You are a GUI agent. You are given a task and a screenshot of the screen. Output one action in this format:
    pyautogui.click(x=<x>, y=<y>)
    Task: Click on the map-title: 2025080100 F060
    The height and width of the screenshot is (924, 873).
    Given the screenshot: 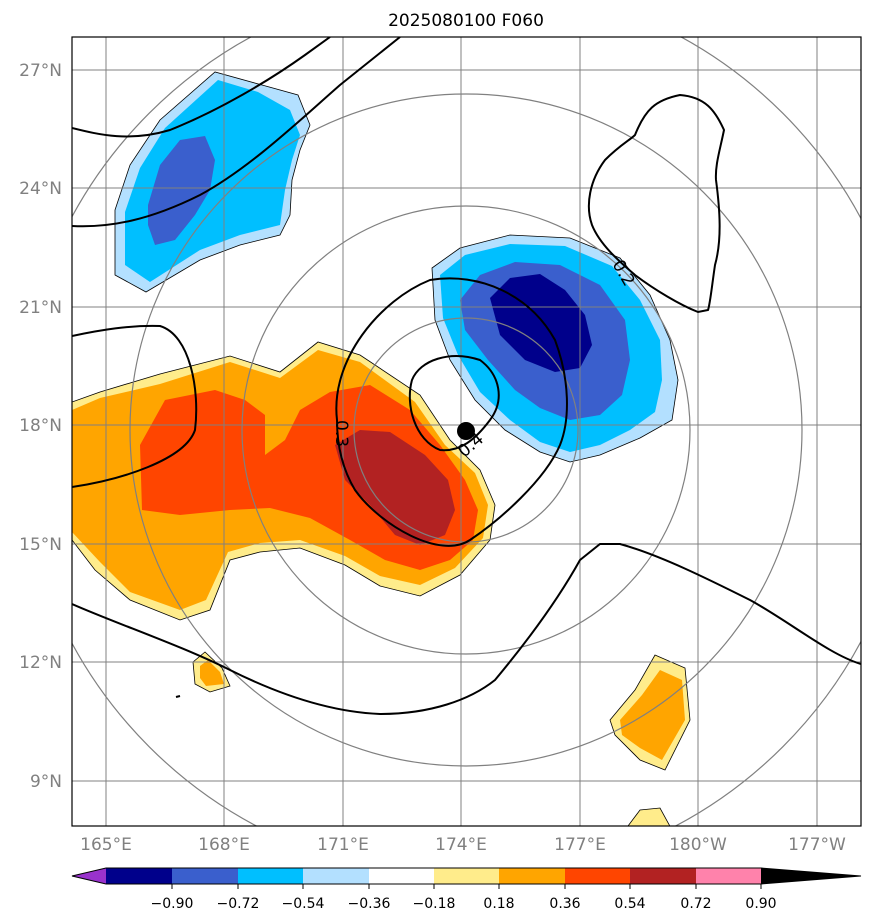 What is the action you would take?
    pyautogui.click(x=466, y=21)
    